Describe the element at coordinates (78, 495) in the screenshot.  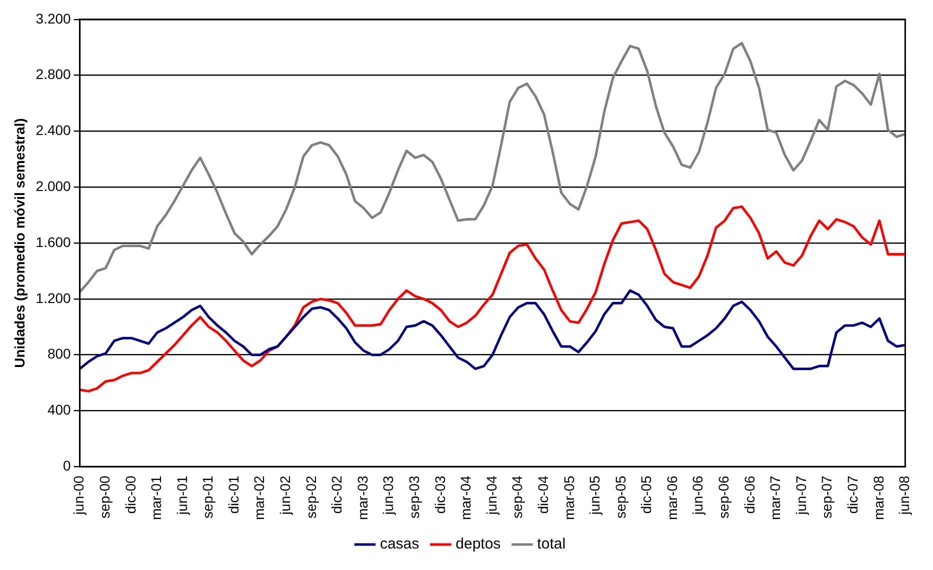
I see `x-tick-label: jun-00` at that location.